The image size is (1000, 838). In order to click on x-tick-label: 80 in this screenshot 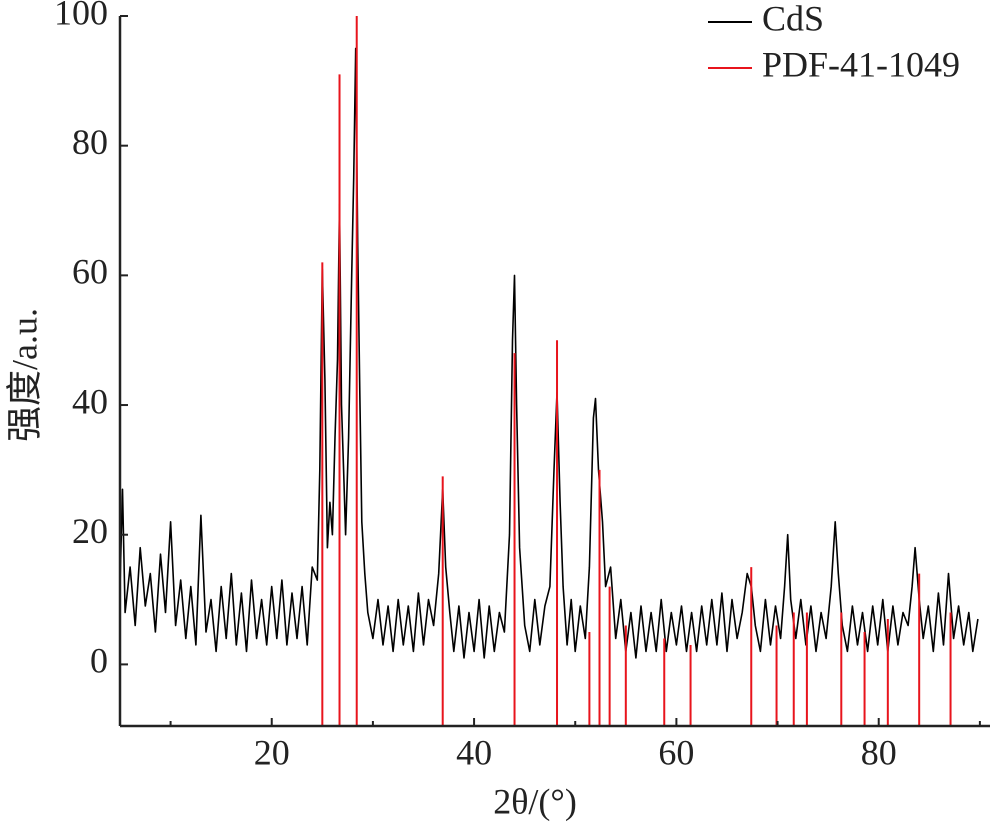, I will do `click(879, 752)`.